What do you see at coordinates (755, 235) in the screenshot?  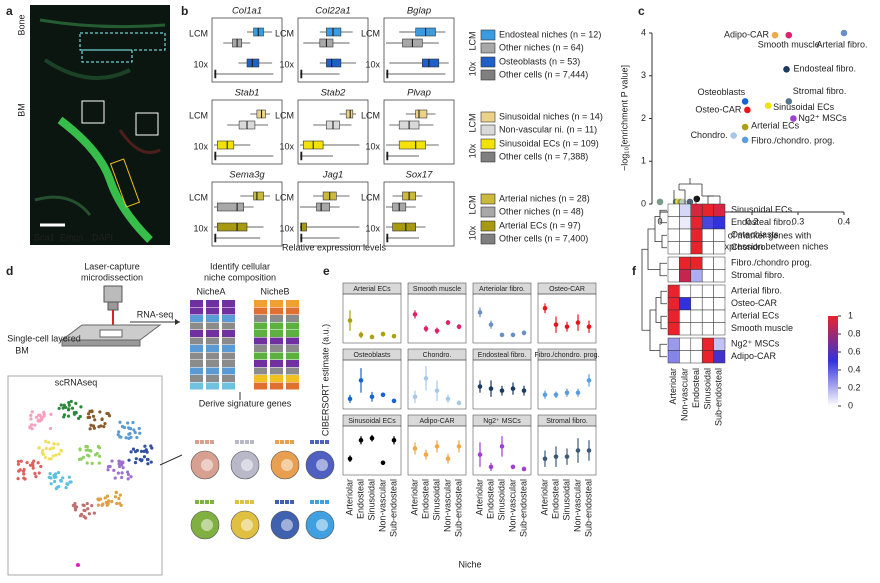 I see `row-label: Osteoblasts` at bounding box center [755, 235].